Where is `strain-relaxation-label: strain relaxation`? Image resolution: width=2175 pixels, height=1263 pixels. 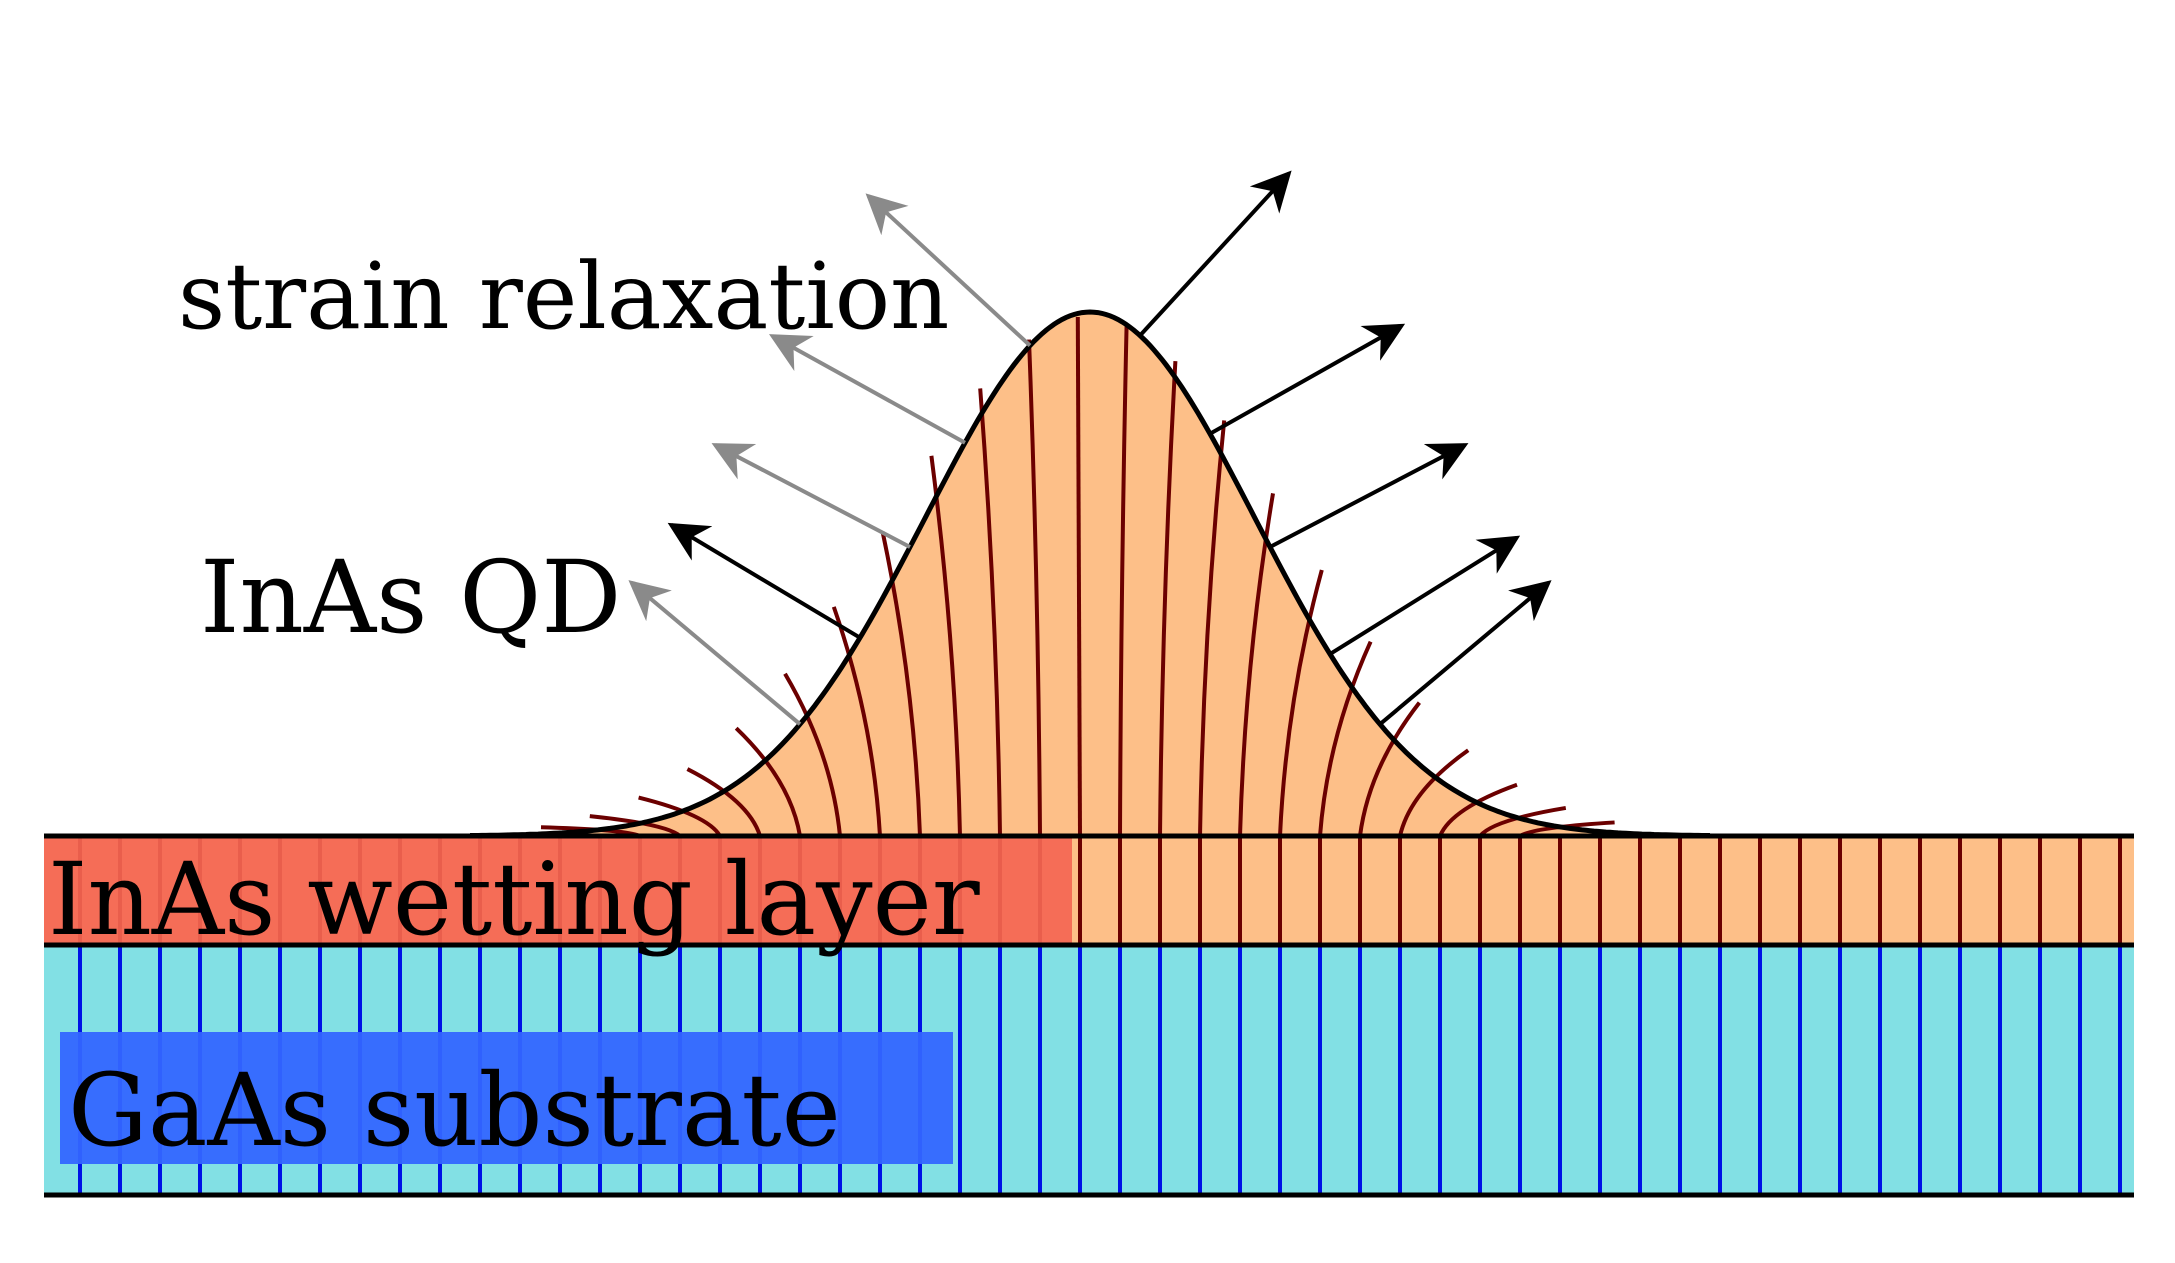 strain-relaxation-label: strain relaxation is located at coordinates (563, 296).